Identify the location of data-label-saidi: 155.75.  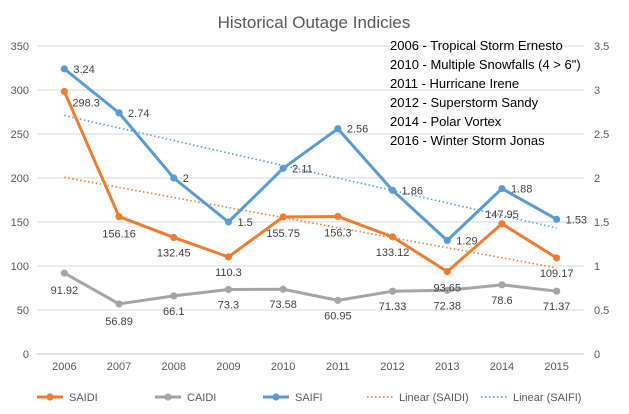
(283, 234).